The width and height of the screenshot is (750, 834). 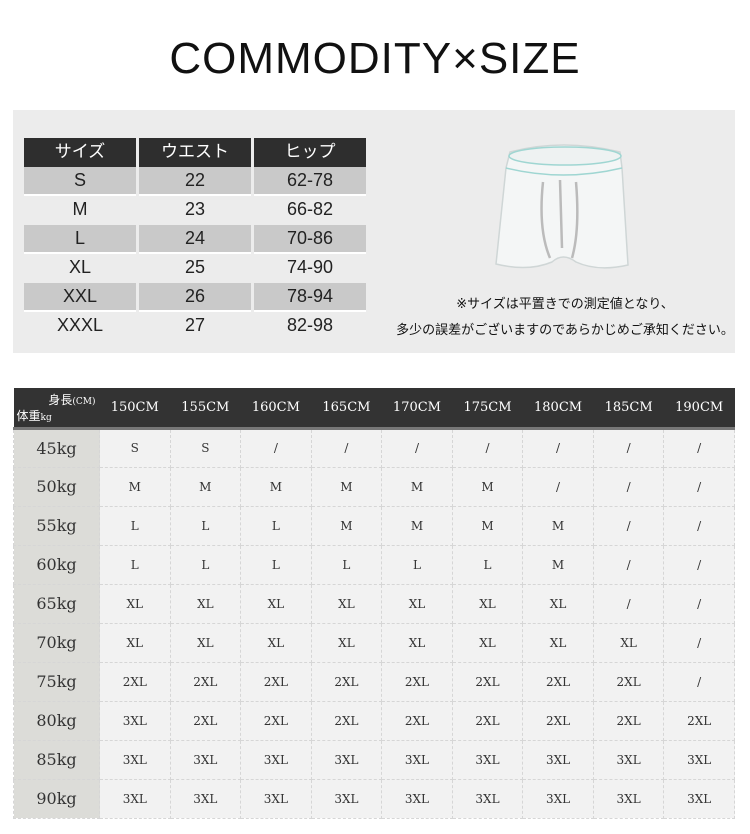 I want to click on size-table-cell: 27, so click(x=195, y=325).